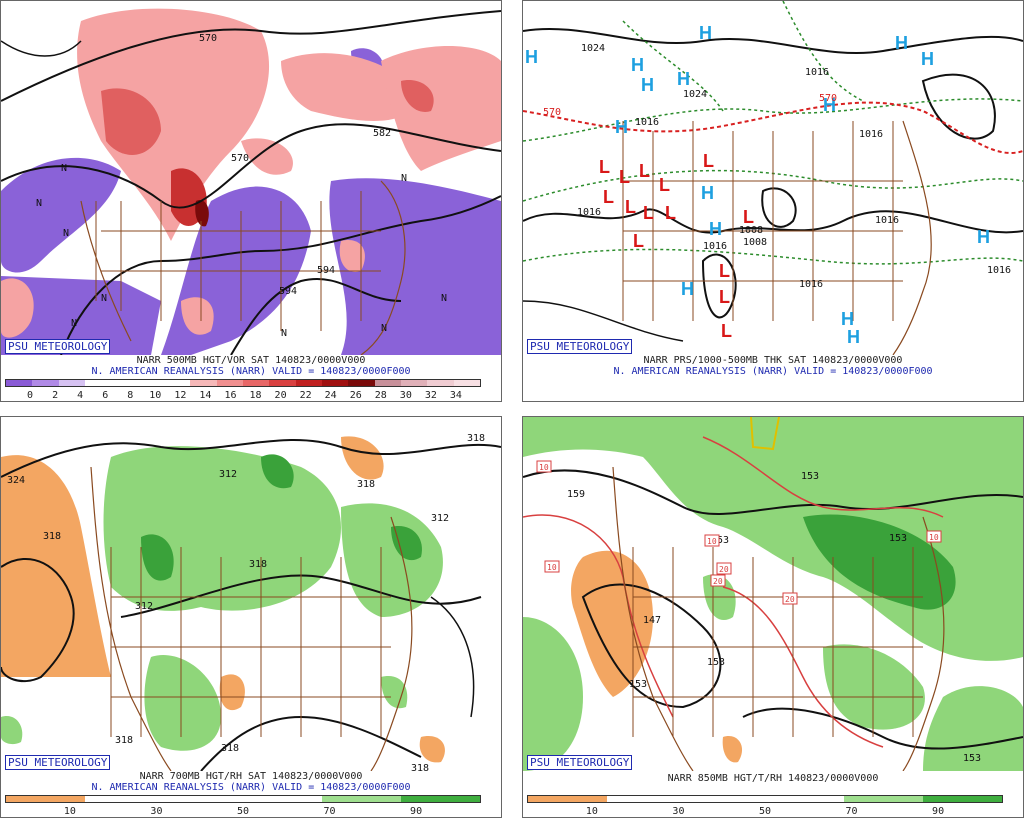  Describe the element at coordinates (80, 395) in the screenshot. I see `colorbar-tick-label: 4` at that location.